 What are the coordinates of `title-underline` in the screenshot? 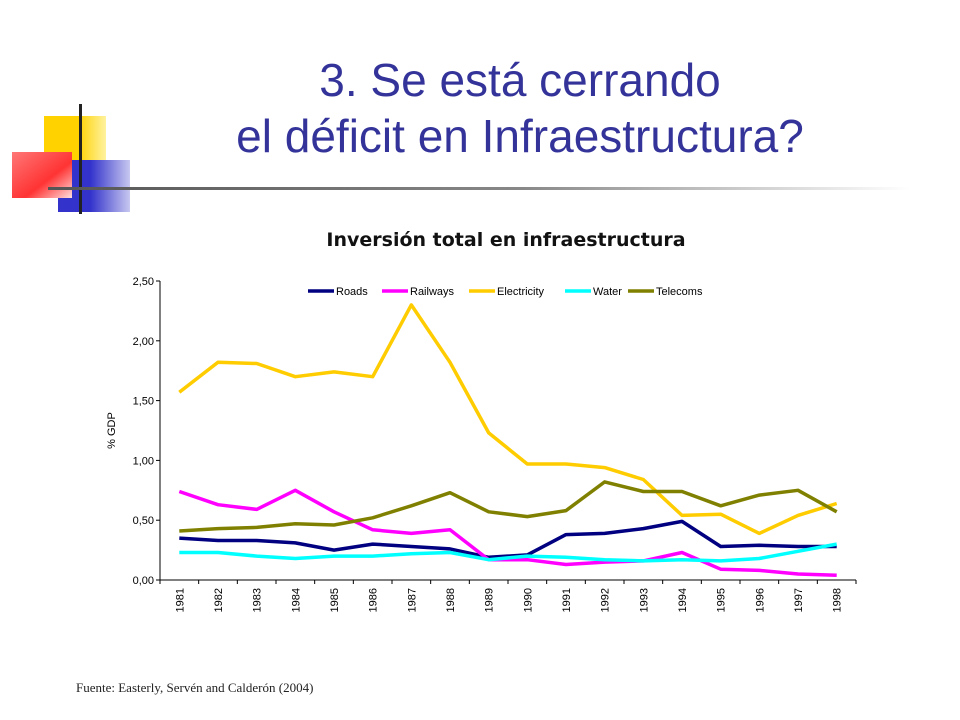 It's located at (479, 188).